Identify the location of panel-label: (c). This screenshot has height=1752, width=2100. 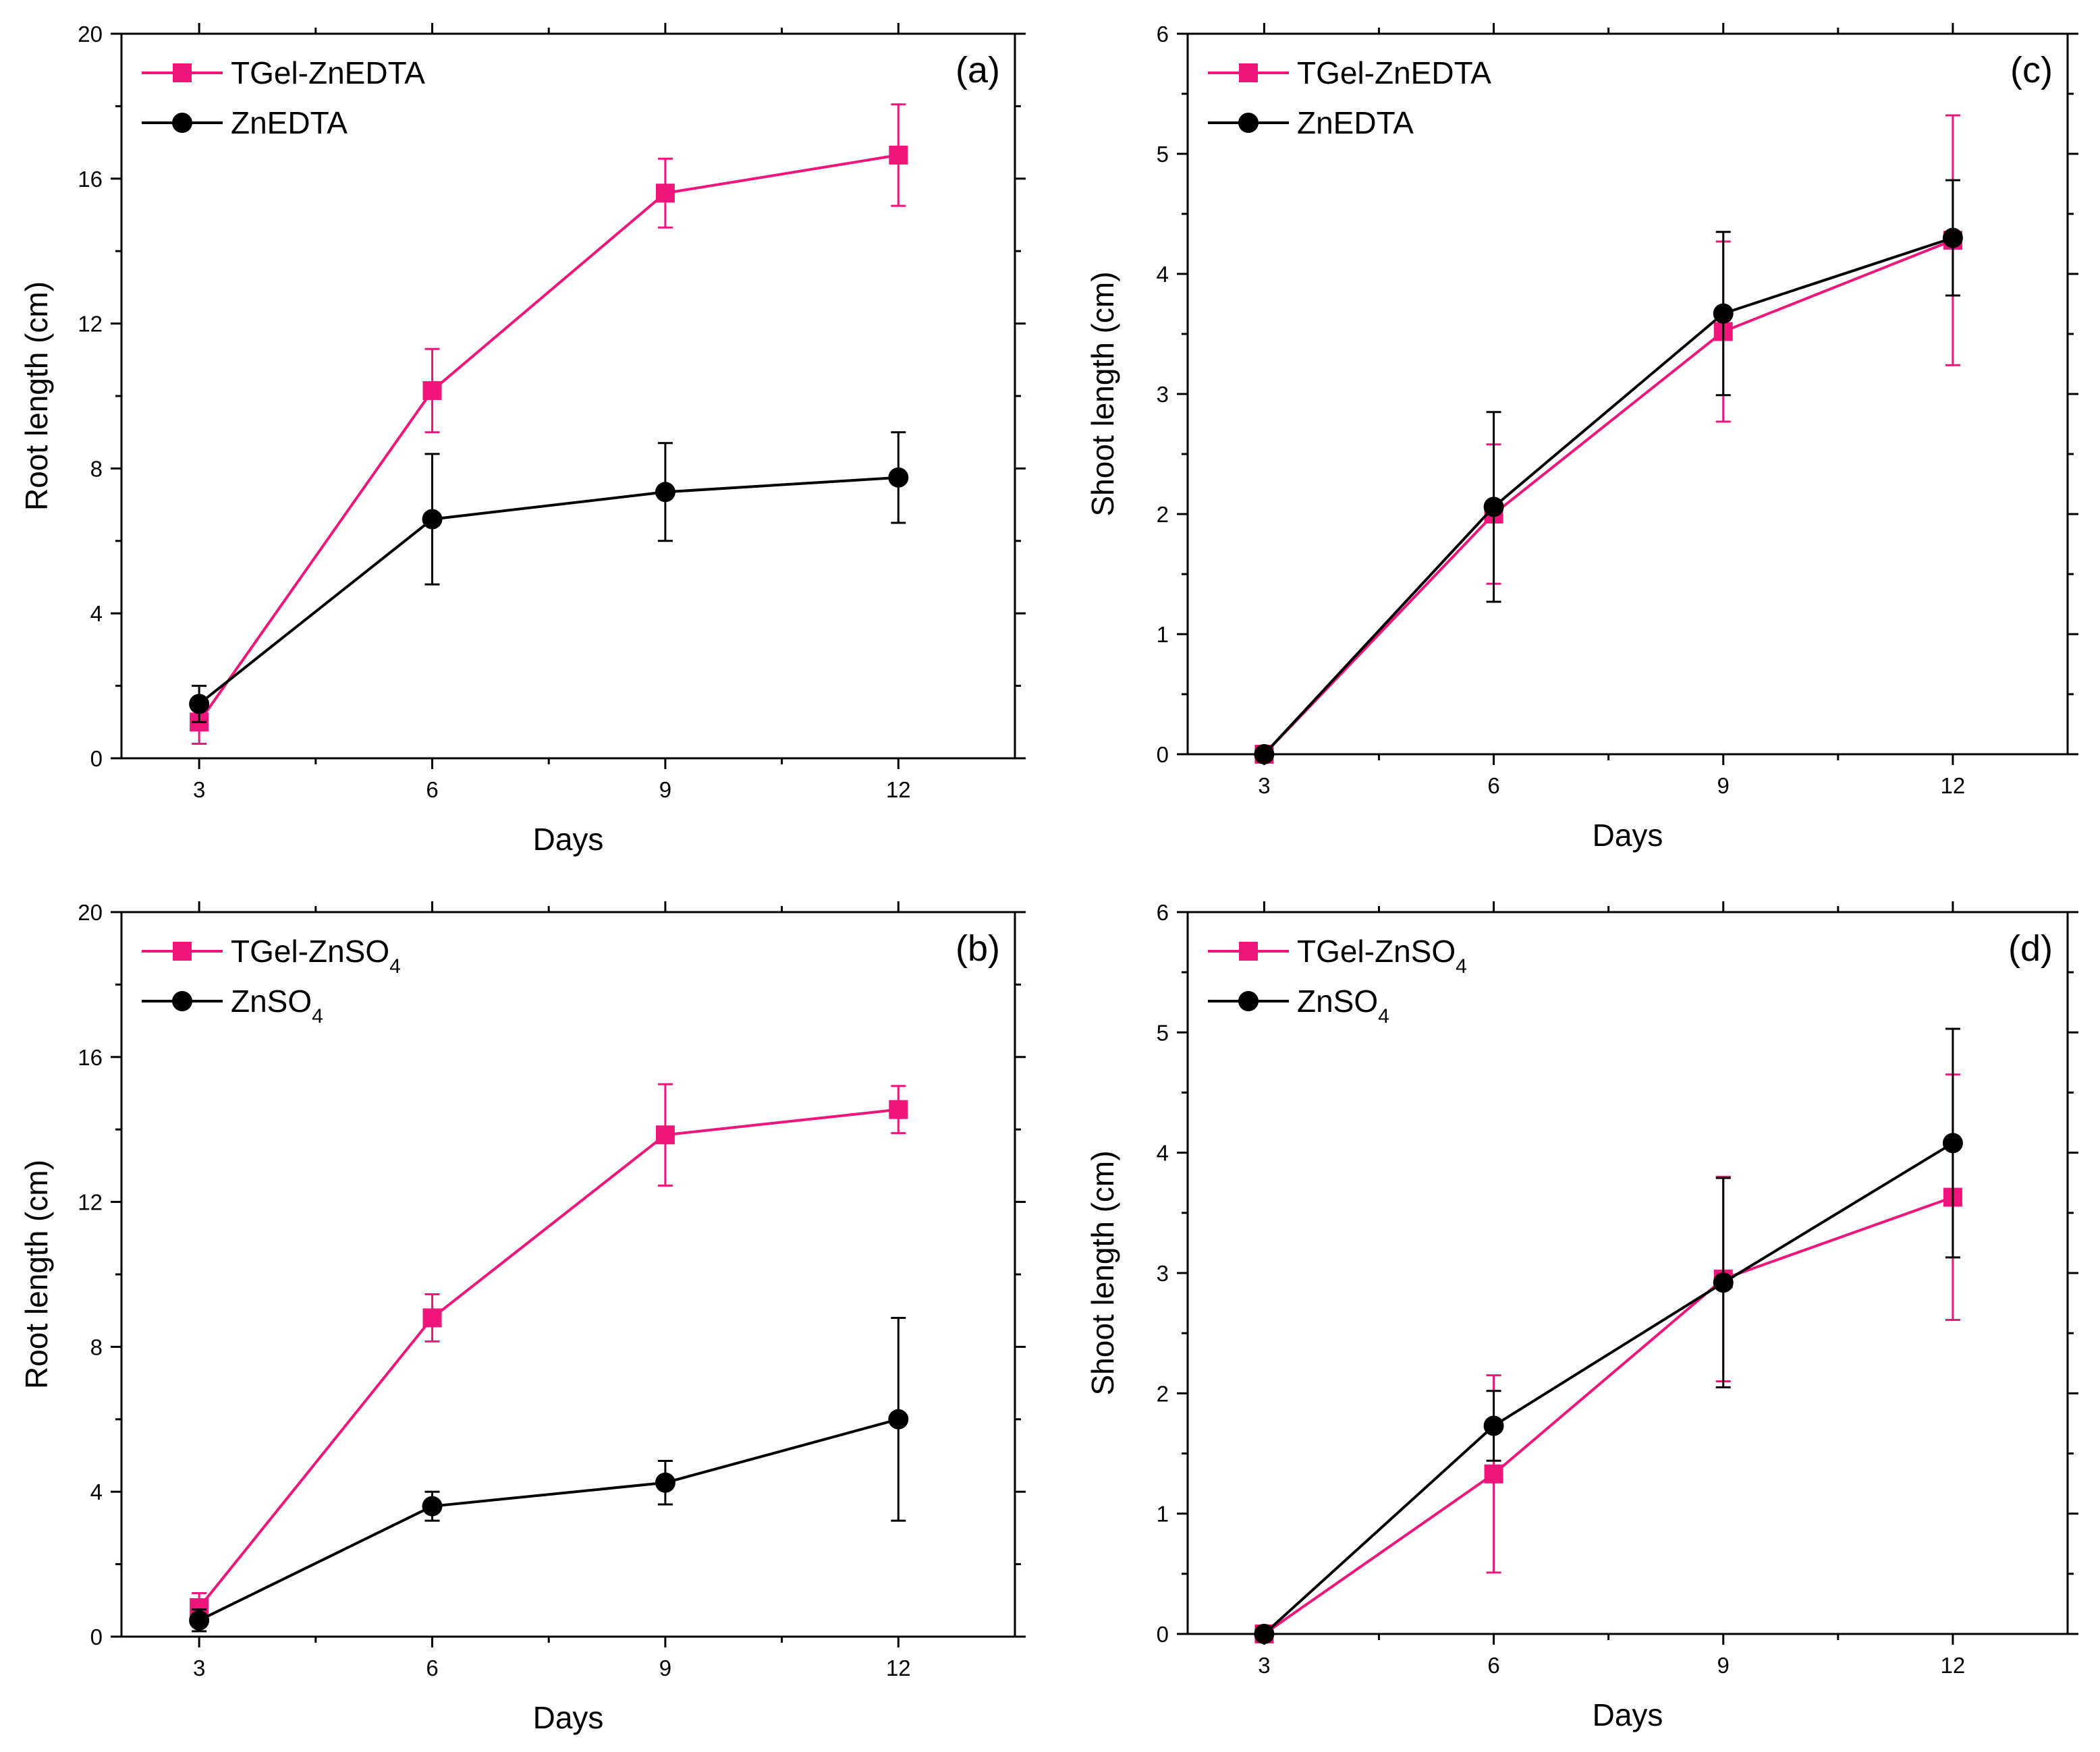
(2031, 70).